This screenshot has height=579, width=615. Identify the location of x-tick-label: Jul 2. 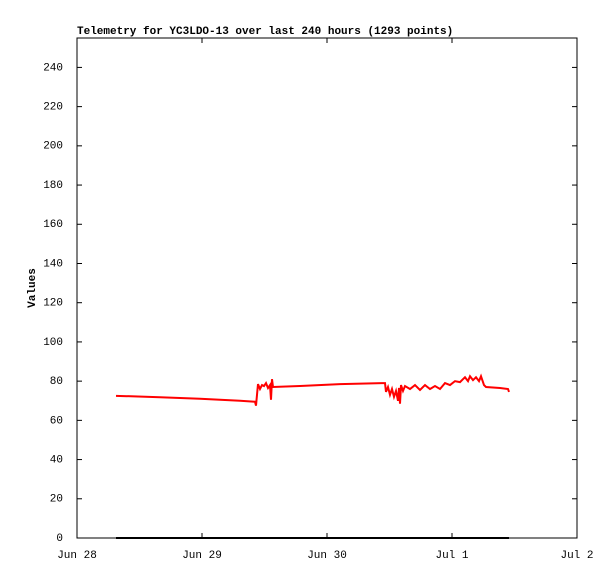
(576, 556).